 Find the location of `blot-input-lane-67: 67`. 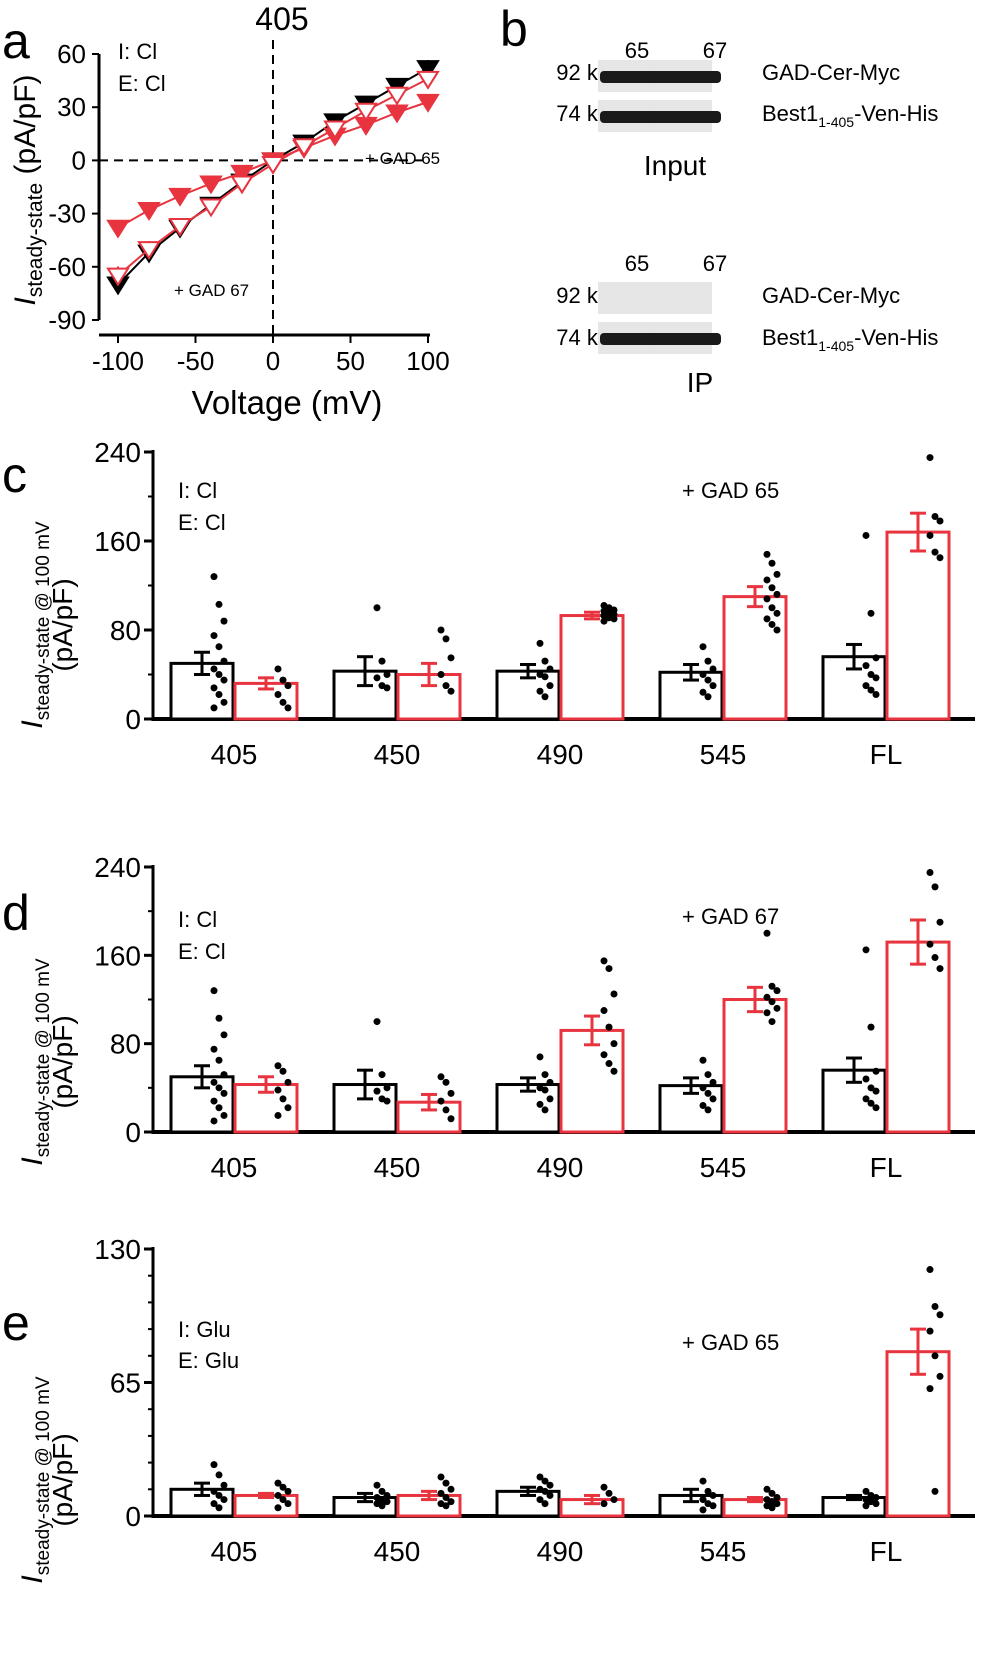

blot-input-lane-67: 67 is located at coordinates (715, 50).